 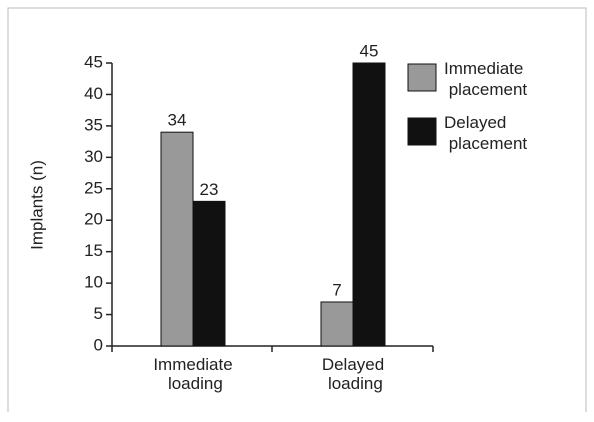 What do you see at coordinates (336, 289) in the screenshot?
I see `value-label: 7` at bounding box center [336, 289].